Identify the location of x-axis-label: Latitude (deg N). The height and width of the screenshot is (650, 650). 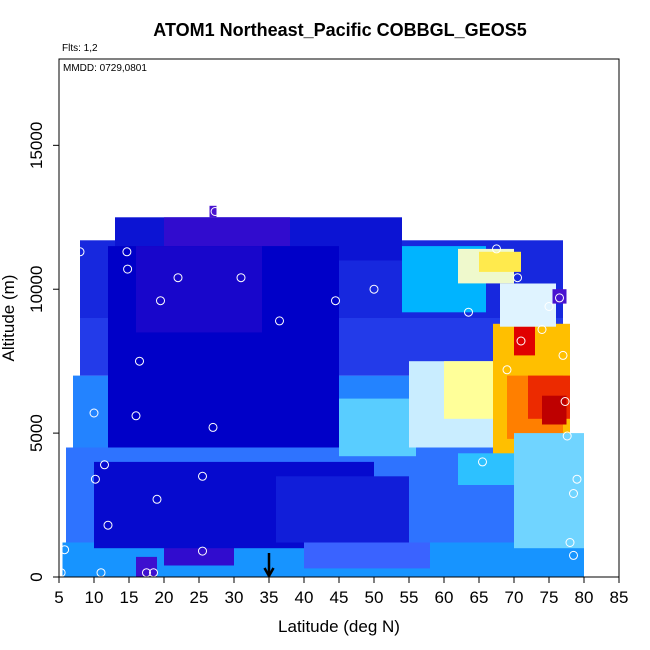
(339, 626).